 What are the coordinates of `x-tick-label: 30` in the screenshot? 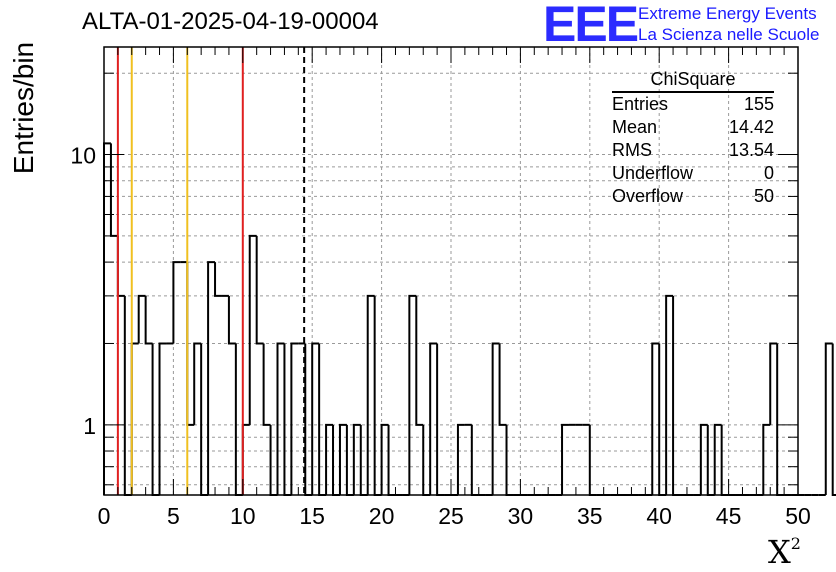 It's located at (521, 516).